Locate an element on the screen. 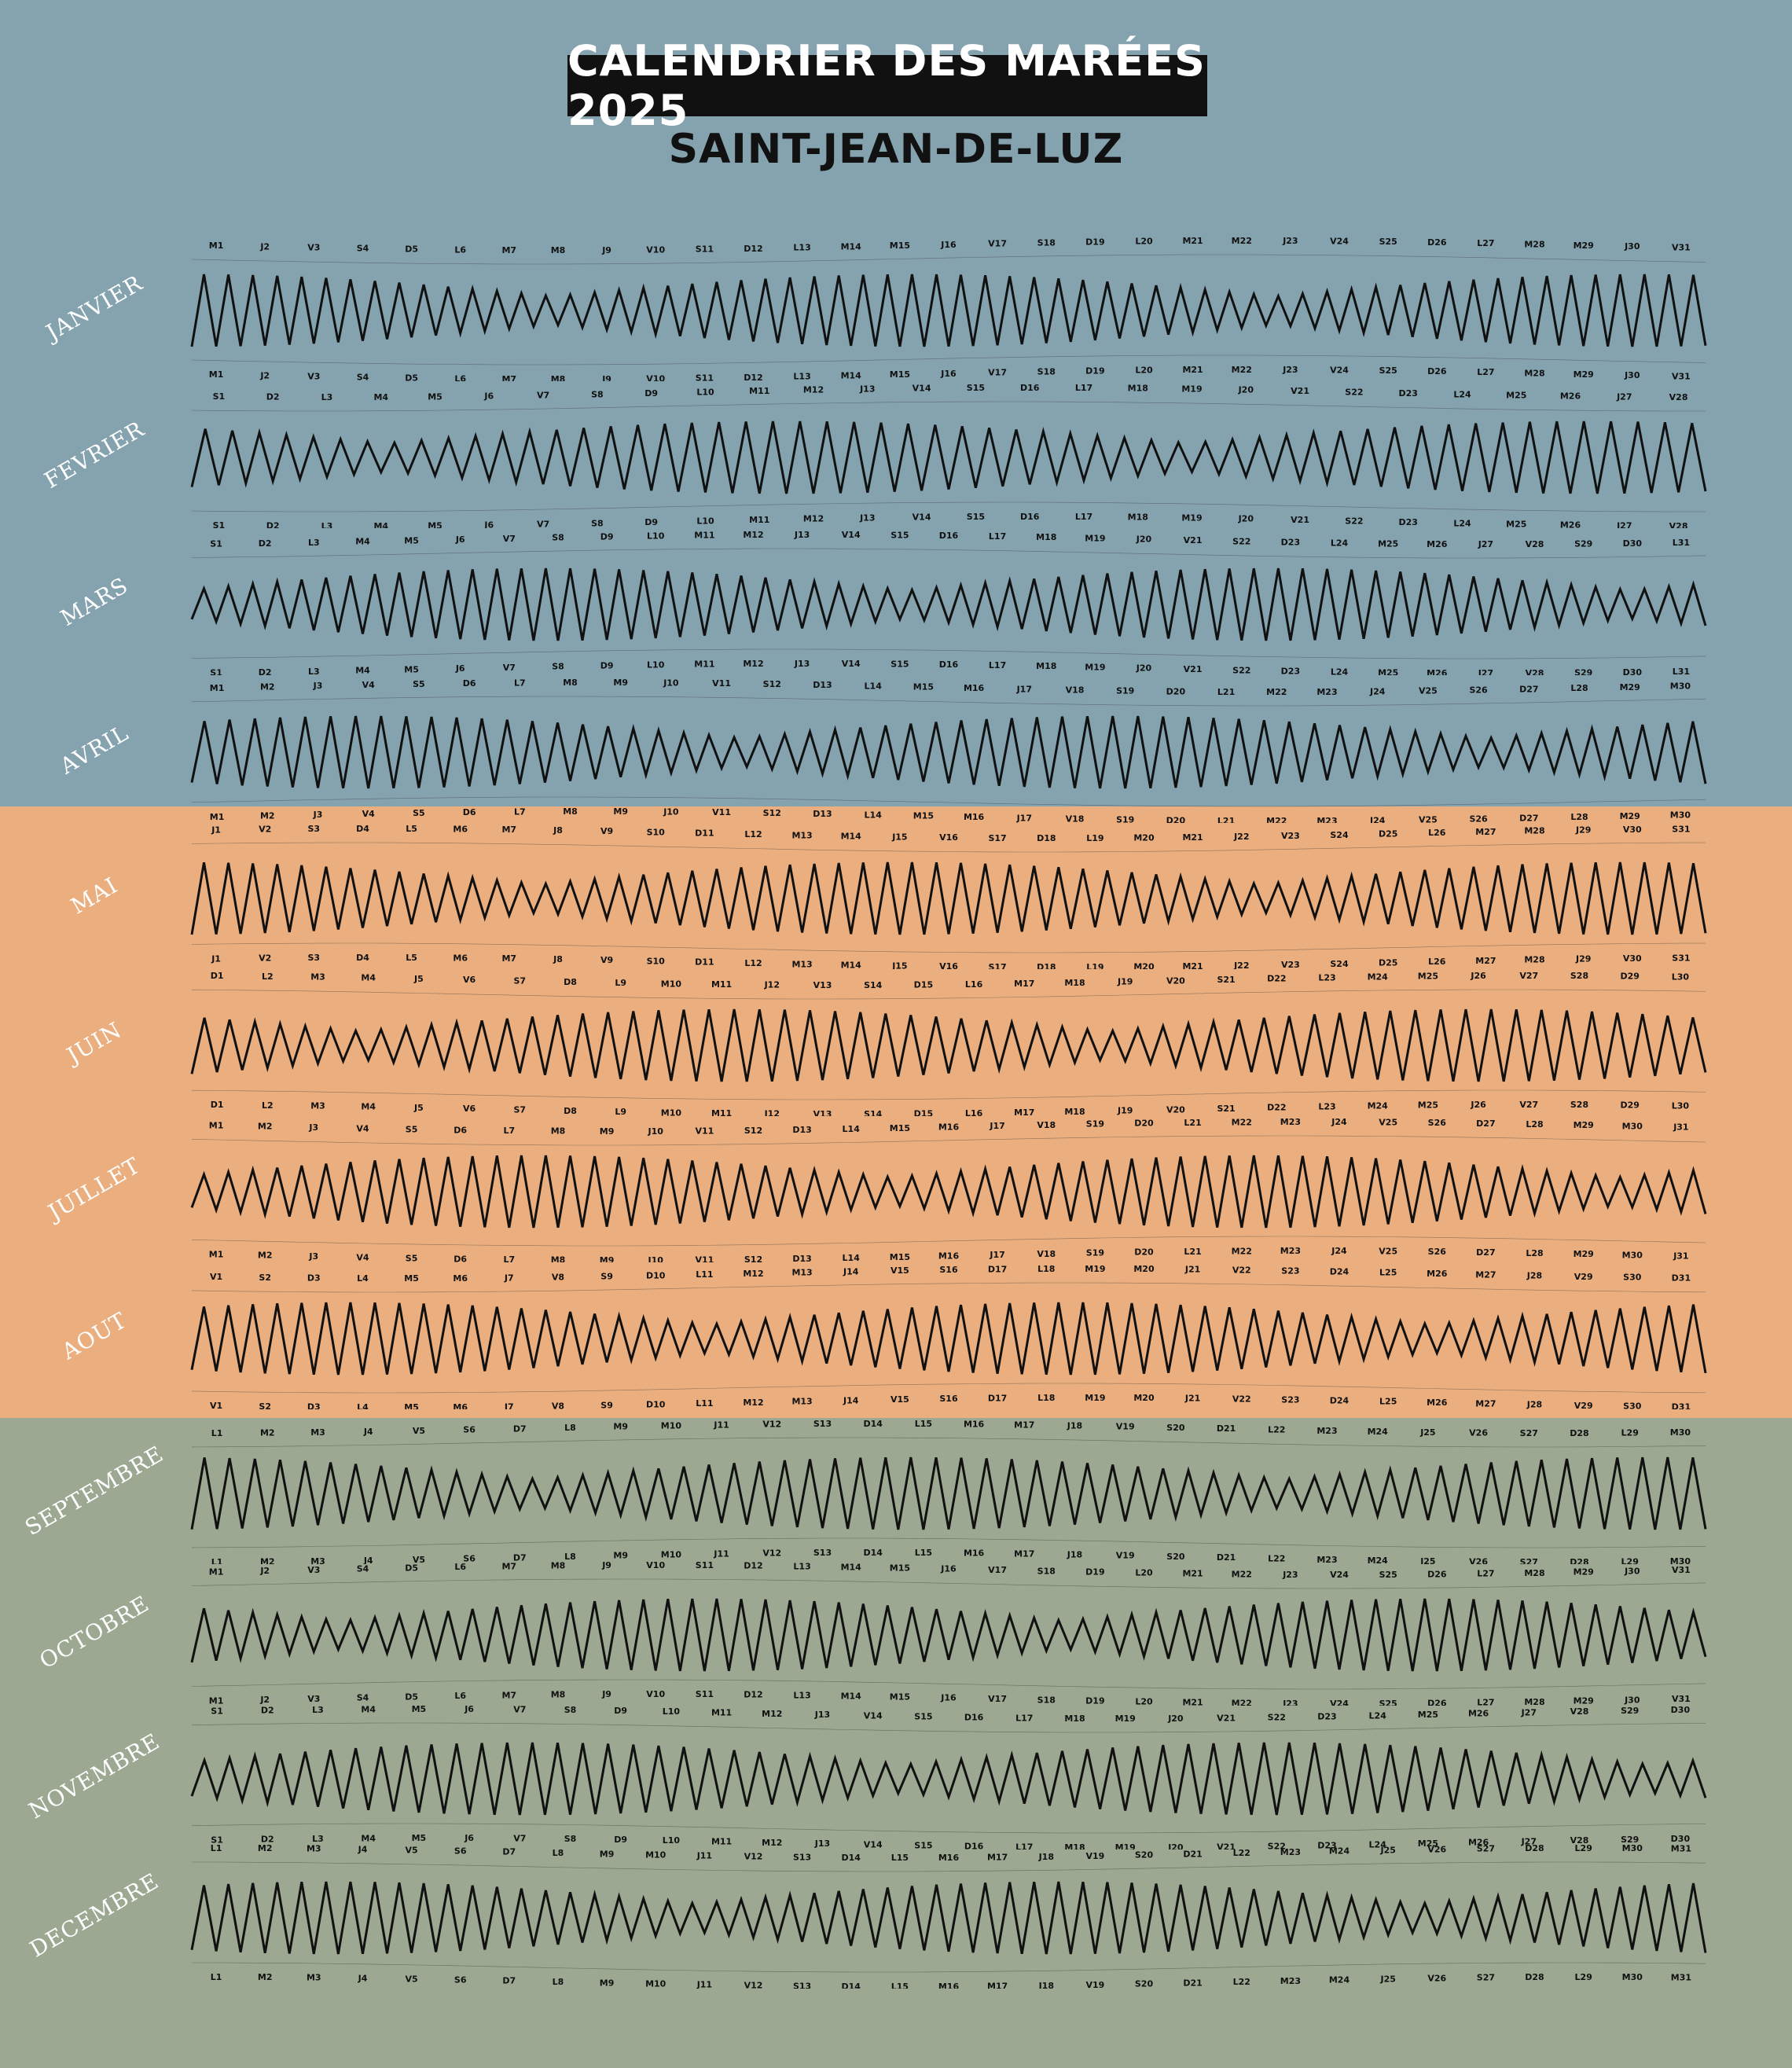 This screenshot has height=2068, width=1792. day-label-top: V4 is located at coordinates (362, 1128).